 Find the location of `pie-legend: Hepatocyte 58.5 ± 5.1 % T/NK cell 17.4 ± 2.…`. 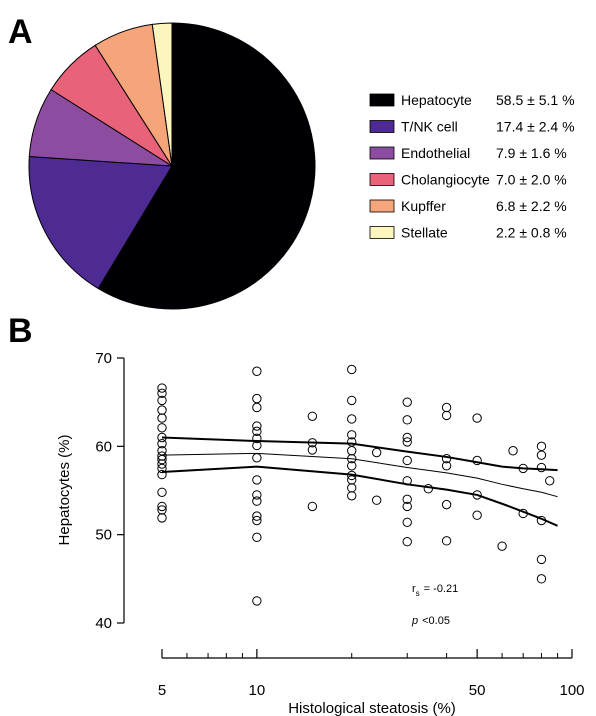

pie-legend: Hepatocyte 58.5 ± 5.1 % T/NK cell 17.4 ± 2.… is located at coordinates (472, 166).